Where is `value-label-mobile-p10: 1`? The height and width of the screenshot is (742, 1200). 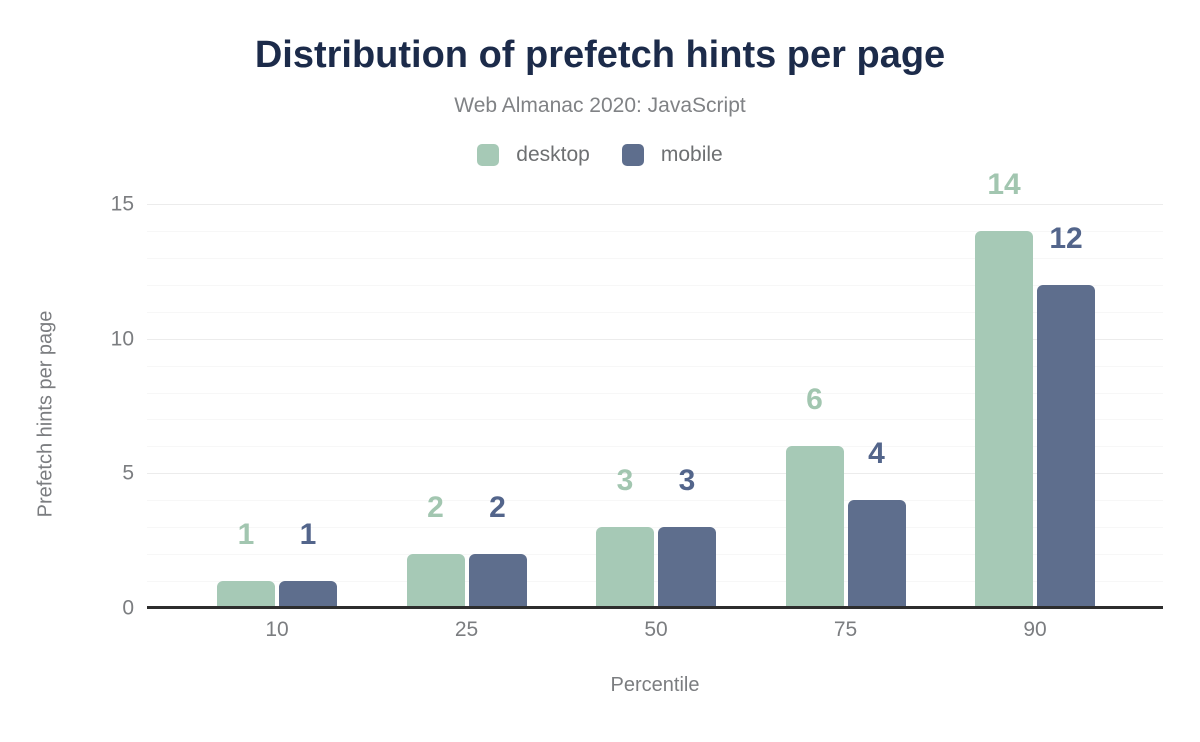
value-label-mobile-p10: 1 is located at coordinates (308, 535).